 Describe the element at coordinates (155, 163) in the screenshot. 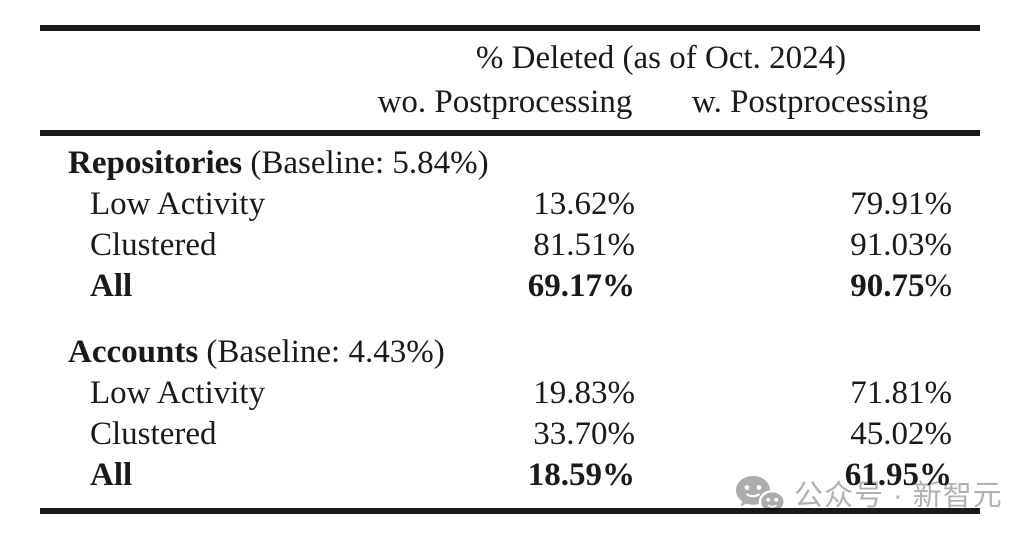

I see `group-name: Repositories` at that location.